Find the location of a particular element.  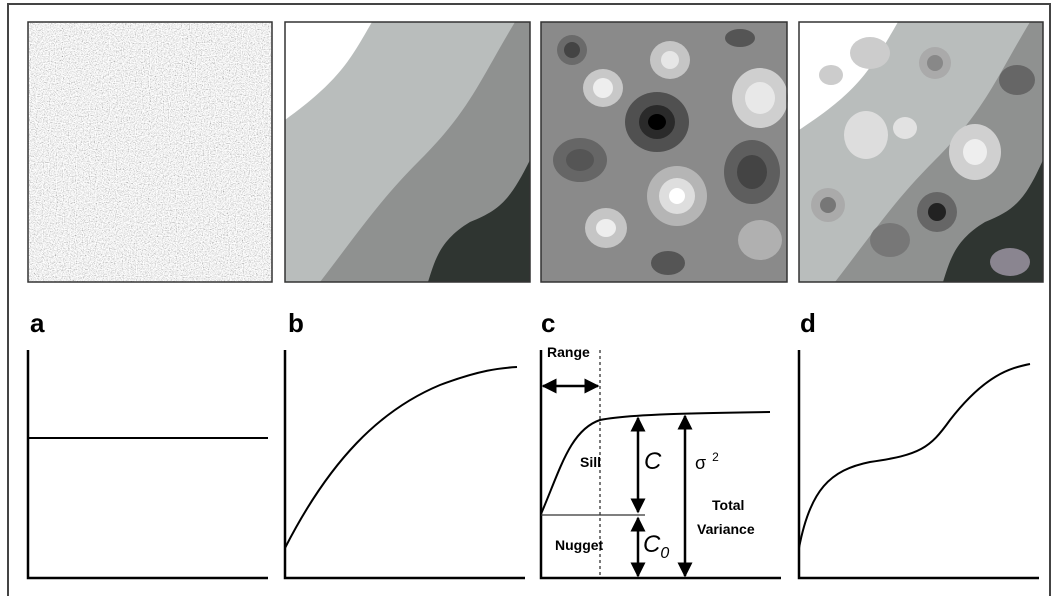

panel-label: d is located at coordinates (808, 323).